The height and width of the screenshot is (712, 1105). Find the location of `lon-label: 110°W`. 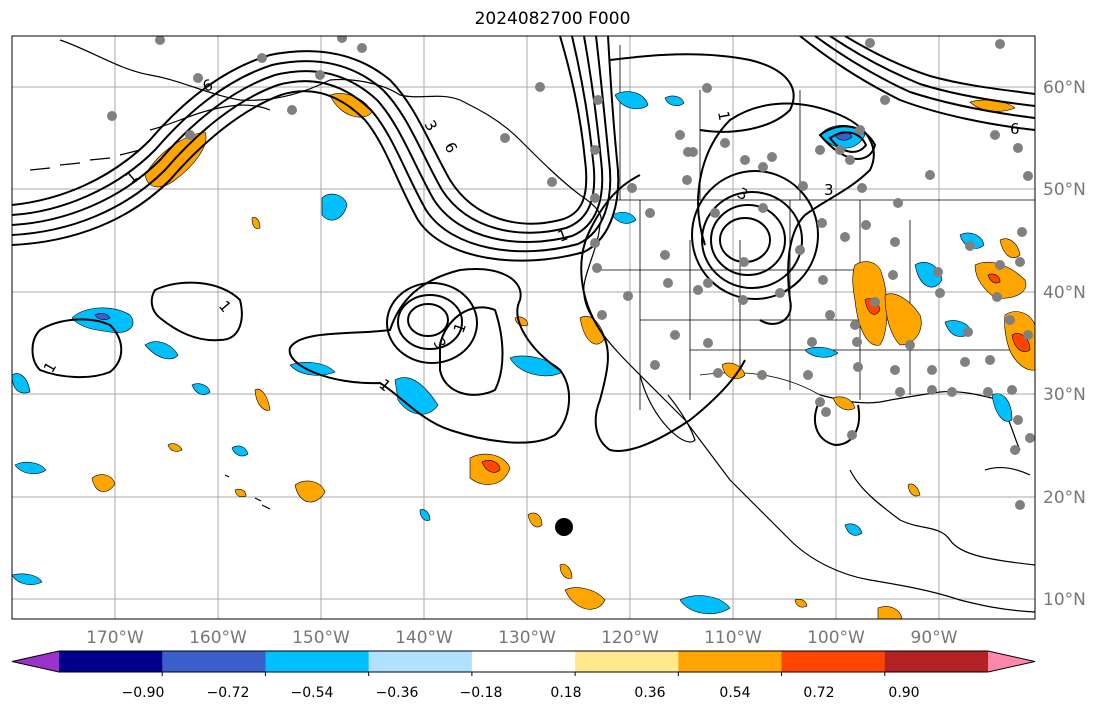

lon-label: 110°W is located at coordinates (733, 638).